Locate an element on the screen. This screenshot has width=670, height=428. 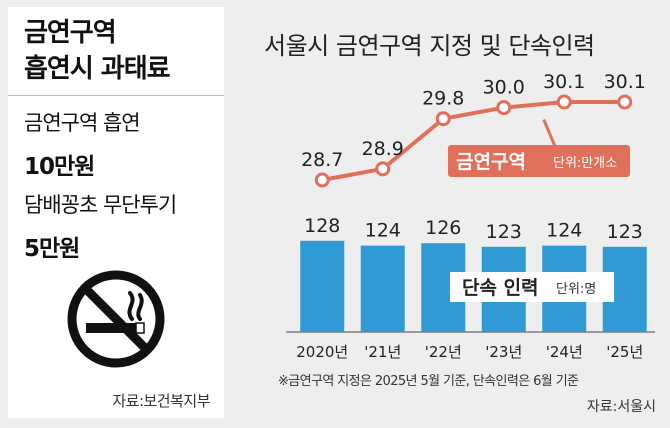
left-source-text: 자료:보건복지부 is located at coordinates (161, 401).